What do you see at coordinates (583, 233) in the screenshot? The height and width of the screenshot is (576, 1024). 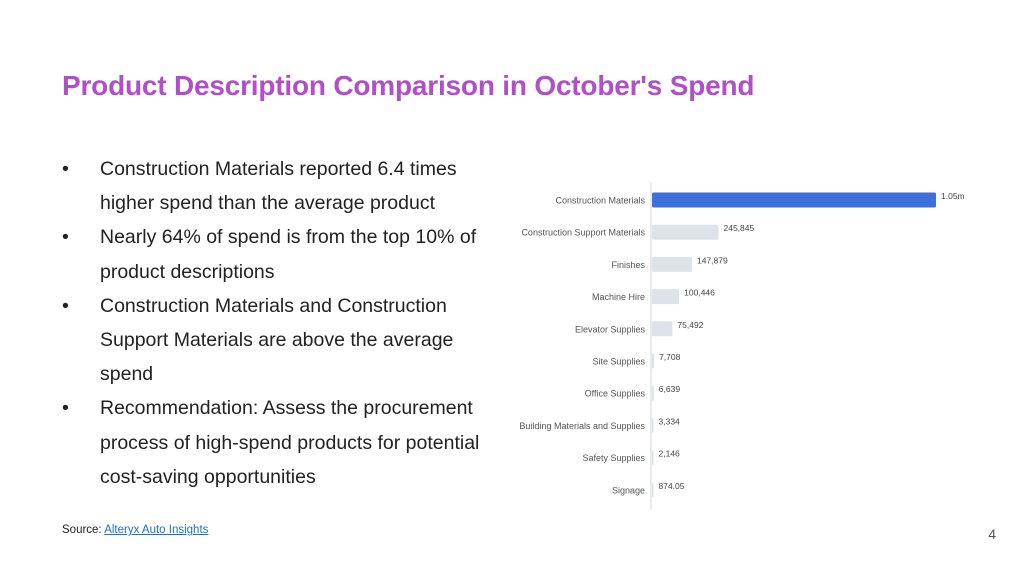 I see `category-label: Construction Support Materials` at bounding box center [583, 233].